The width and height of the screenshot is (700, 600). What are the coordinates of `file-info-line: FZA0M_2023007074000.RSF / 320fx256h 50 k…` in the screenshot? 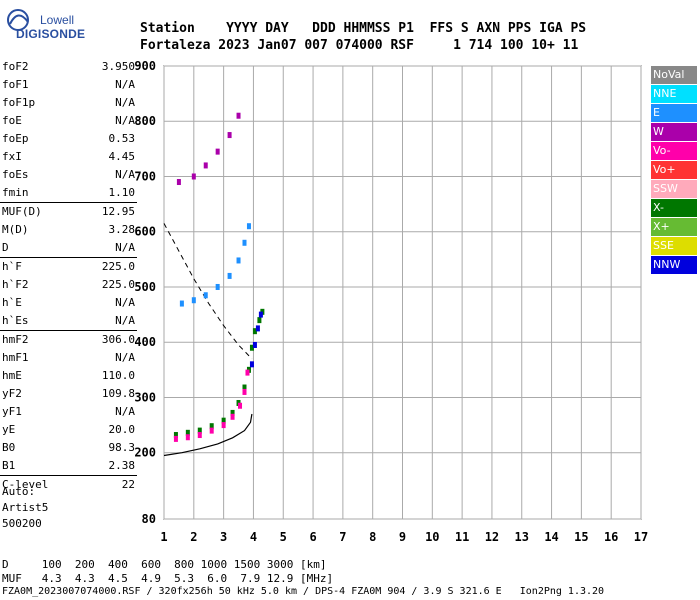 It's located at (303, 591).